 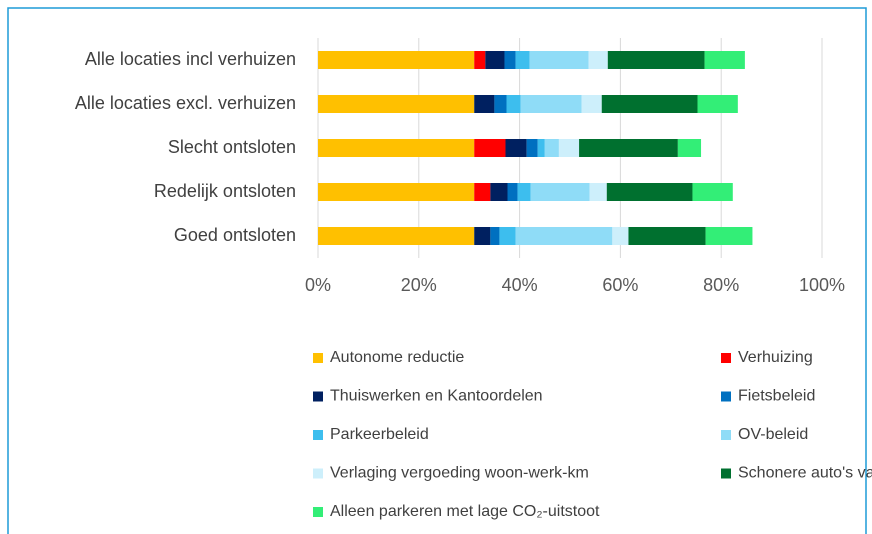 What do you see at coordinates (822, 285) in the screenshot?
I see `x-tick-label: 100%` at bounding box center [822, 285].